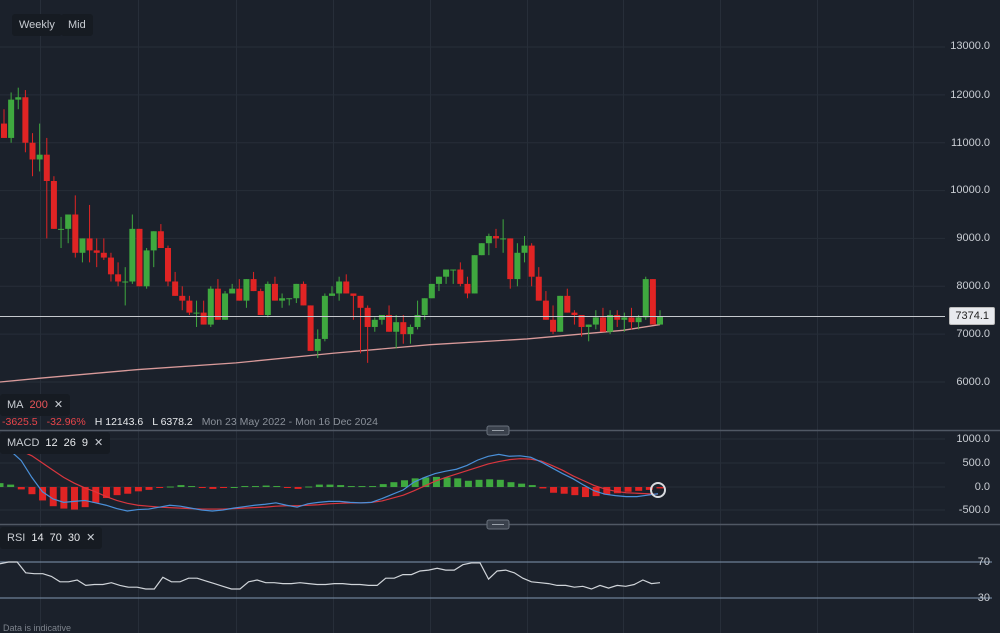 The width and height of the screenshot is (1000, 633). I want to click on macd-name: MACD, so click(23, 443).